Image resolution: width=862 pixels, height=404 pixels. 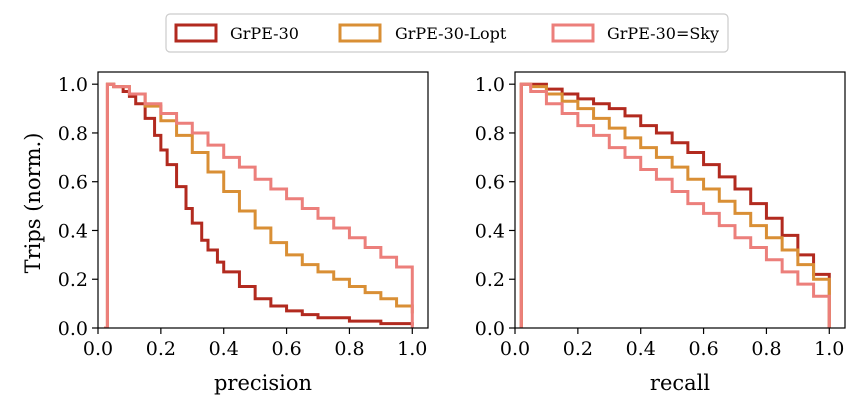 I want to click on legend-label-grpe-30: GrPE-30, so click(x=264, y=33).